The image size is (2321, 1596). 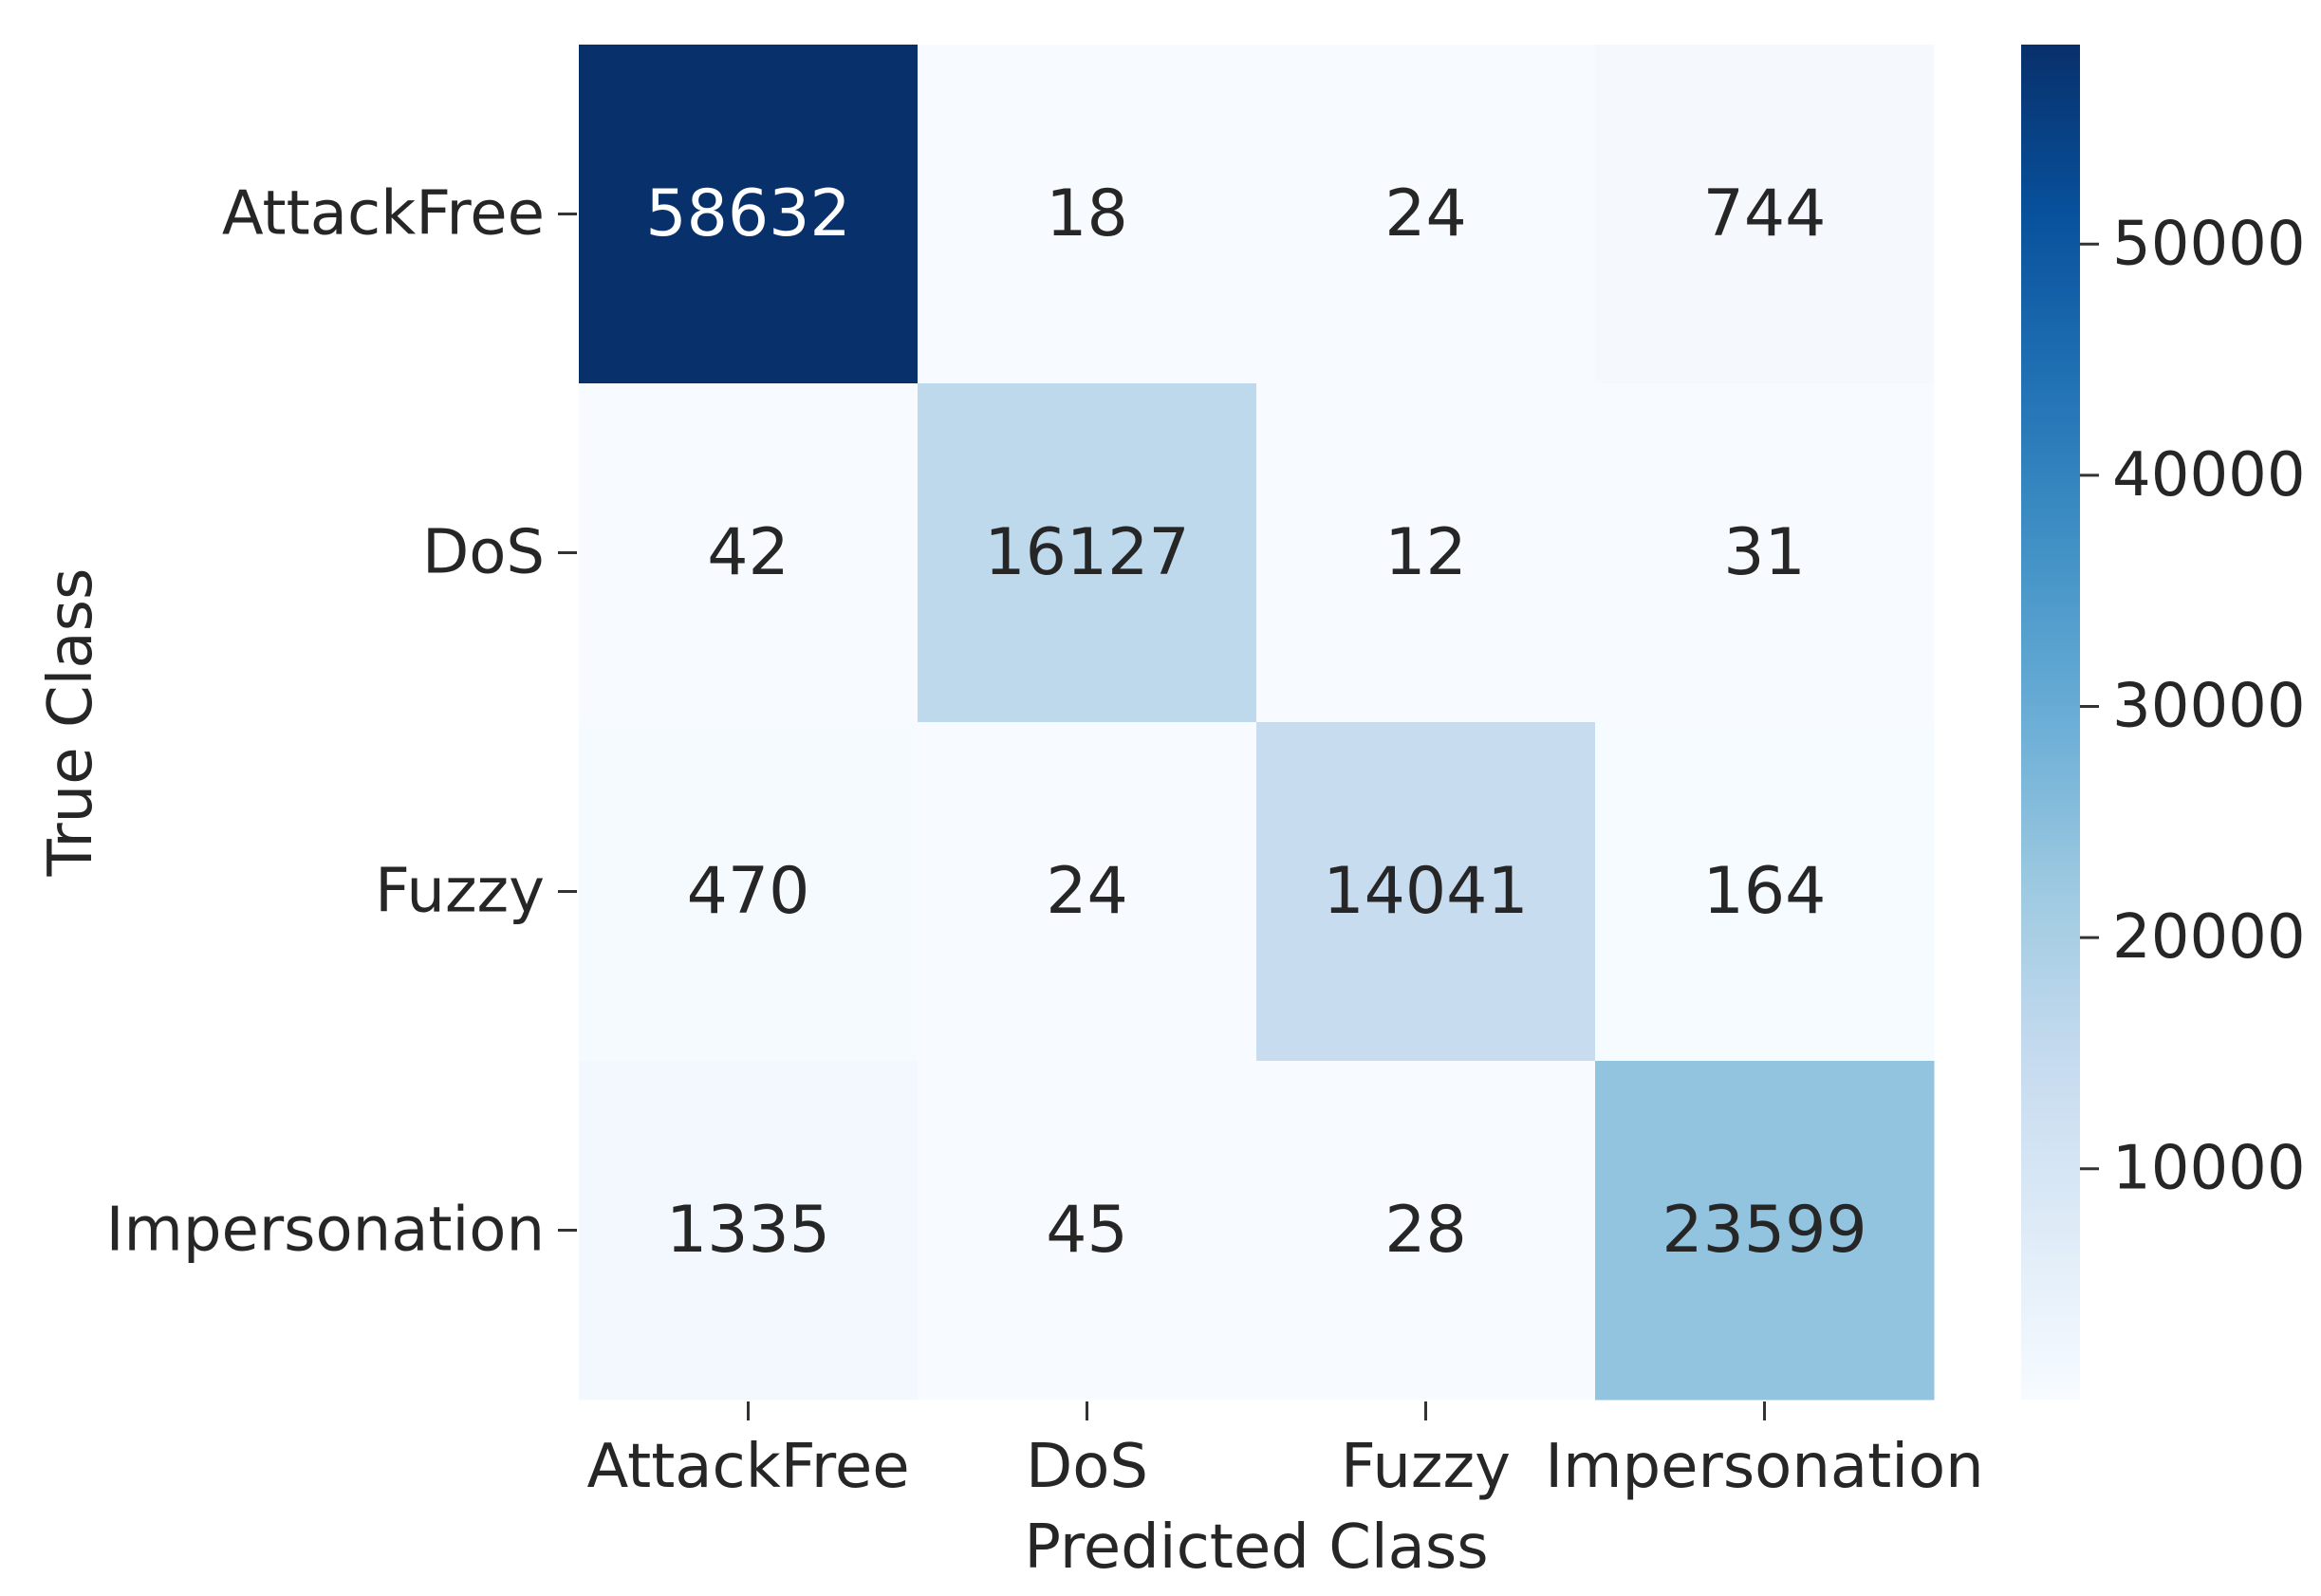 What do you see at coordinates (2209, 244) in the screenshot?
I see `colorbar-tick-label: 50000` at bounding box center [2209, 244].